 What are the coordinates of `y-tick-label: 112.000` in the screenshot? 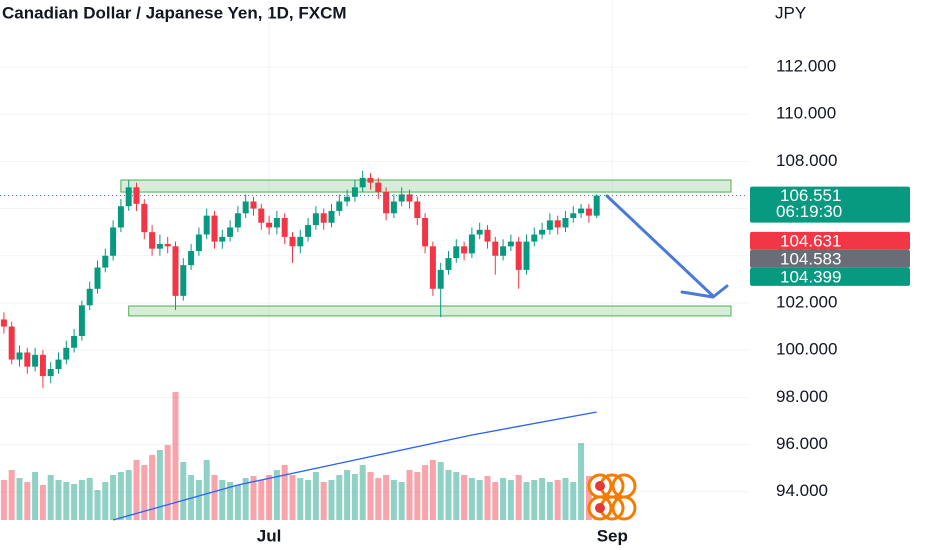 It's located at (806, 65).